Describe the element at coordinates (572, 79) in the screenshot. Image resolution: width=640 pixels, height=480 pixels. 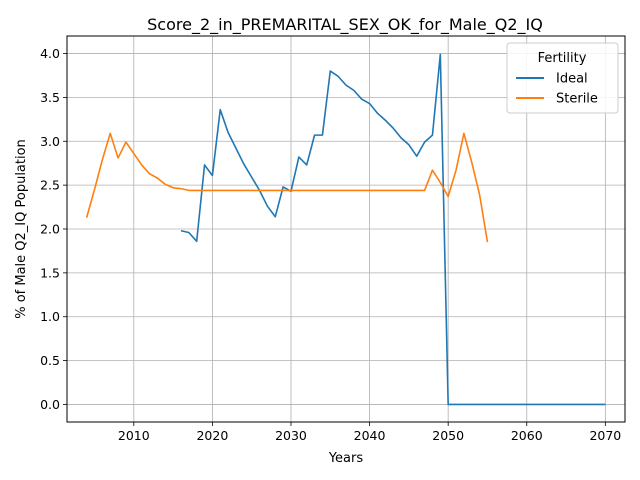
I see `legend-label-ideal: Ideal` at that location.